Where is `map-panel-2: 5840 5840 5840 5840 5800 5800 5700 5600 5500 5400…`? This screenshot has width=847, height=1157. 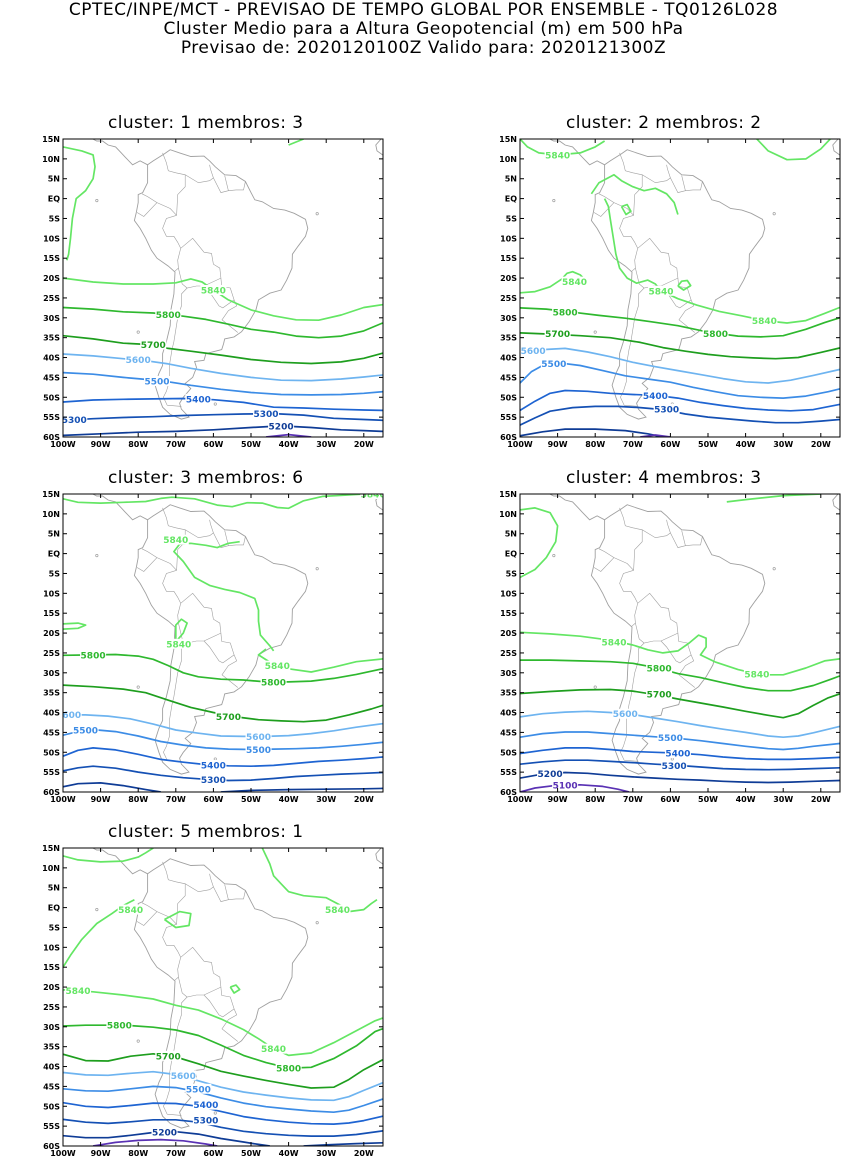 map-panel-2: 5840 5840 5840 5840 5800 5800 5700 5600 5500 5400… is located at coordinates (670, 292).